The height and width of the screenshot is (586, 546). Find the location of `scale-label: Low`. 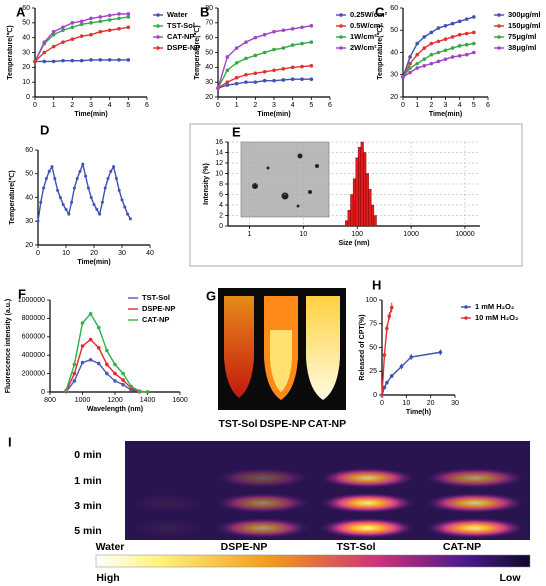

scale-label: Low is located at coordinates (511, 578).